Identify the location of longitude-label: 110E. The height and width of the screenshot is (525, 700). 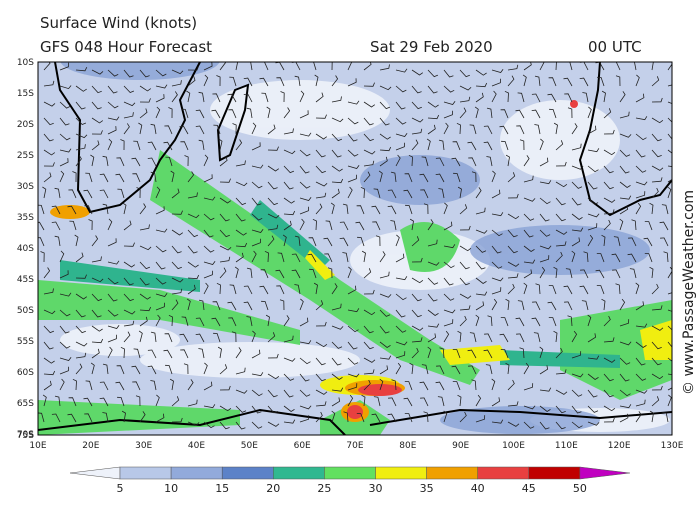
(566, 446).